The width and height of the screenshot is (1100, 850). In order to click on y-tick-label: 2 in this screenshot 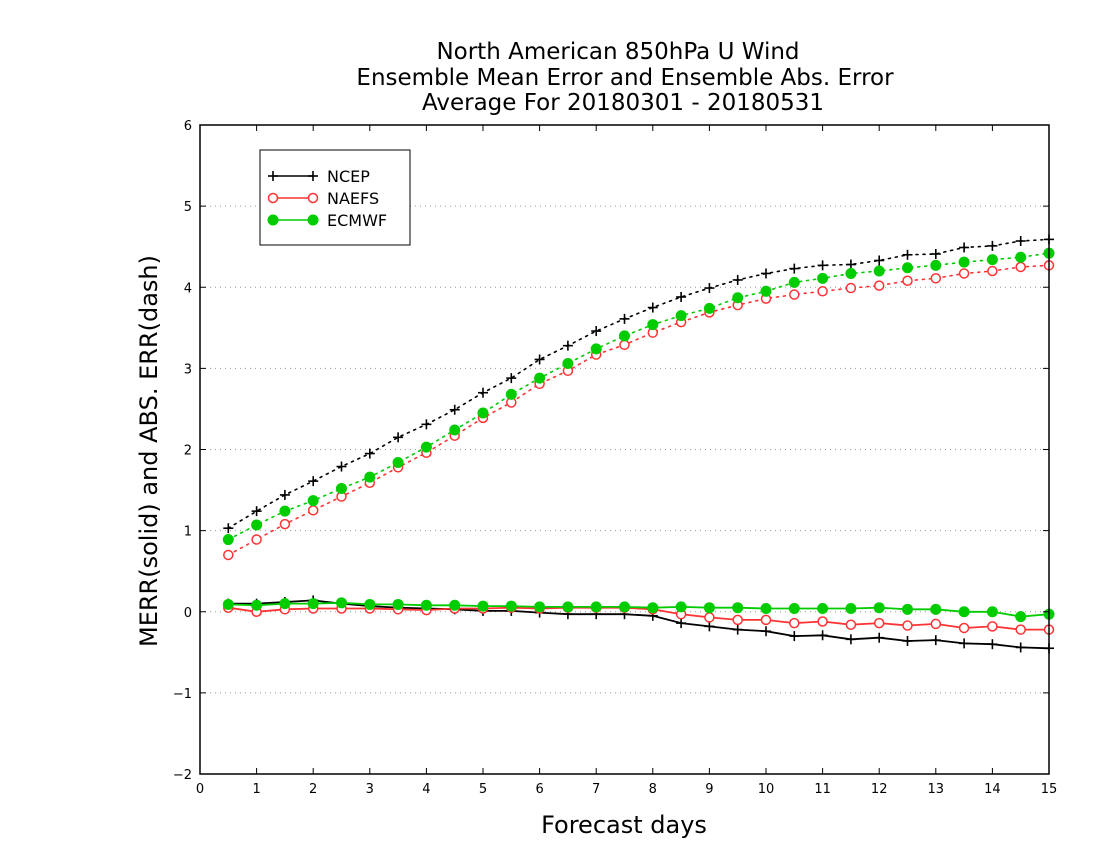, I will do `click(188, 451)`.